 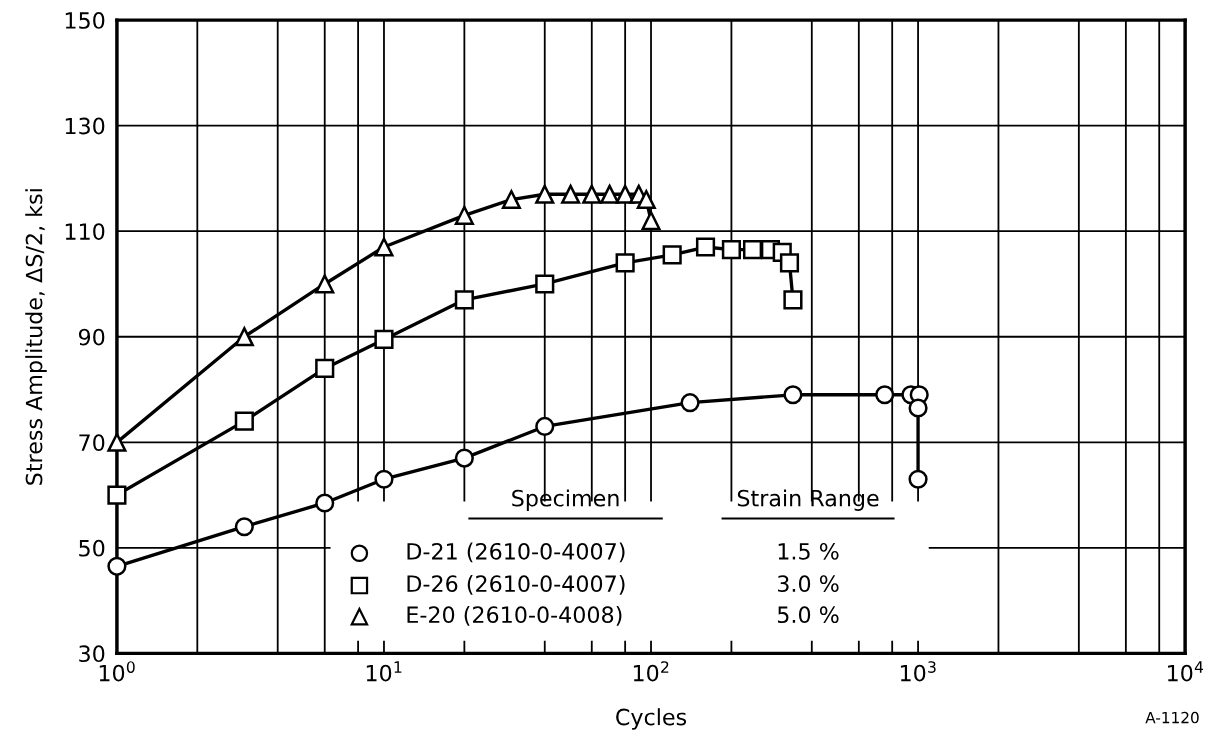 I want to click on annotation: 1.5 %, so click(x=808, y=551).